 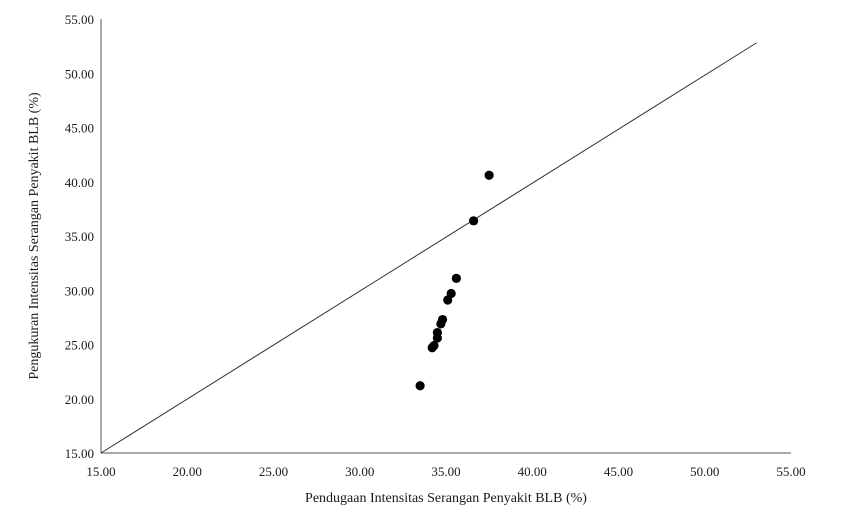 What do you see at coordinates (790, 471) in the screenshot?
I see `x-tick-label: 55.00` at bounding box center [790, 471].